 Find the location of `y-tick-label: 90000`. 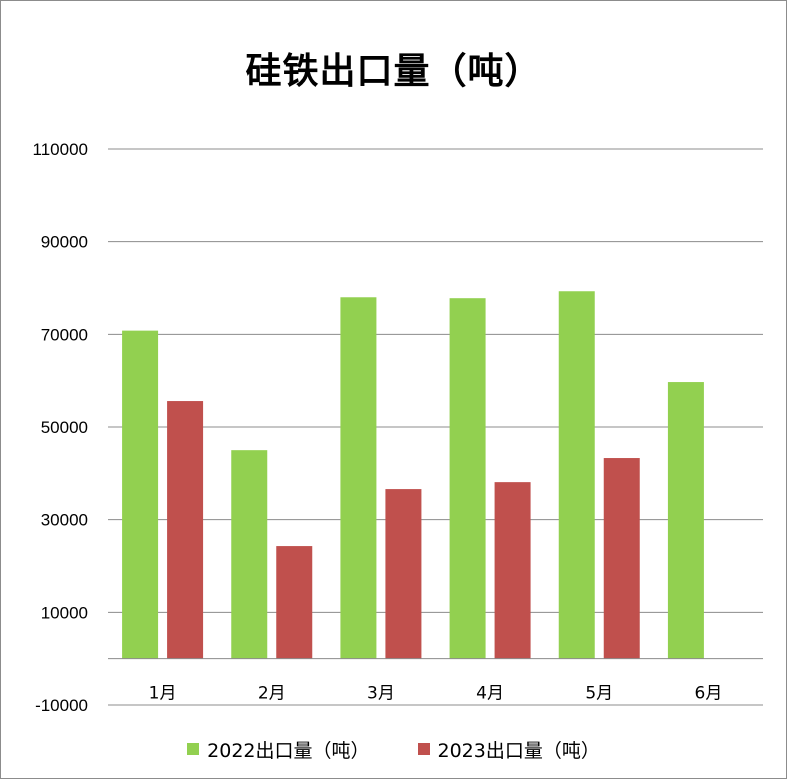

y-tick-label: 90000 is located at coordinates (64, 242).